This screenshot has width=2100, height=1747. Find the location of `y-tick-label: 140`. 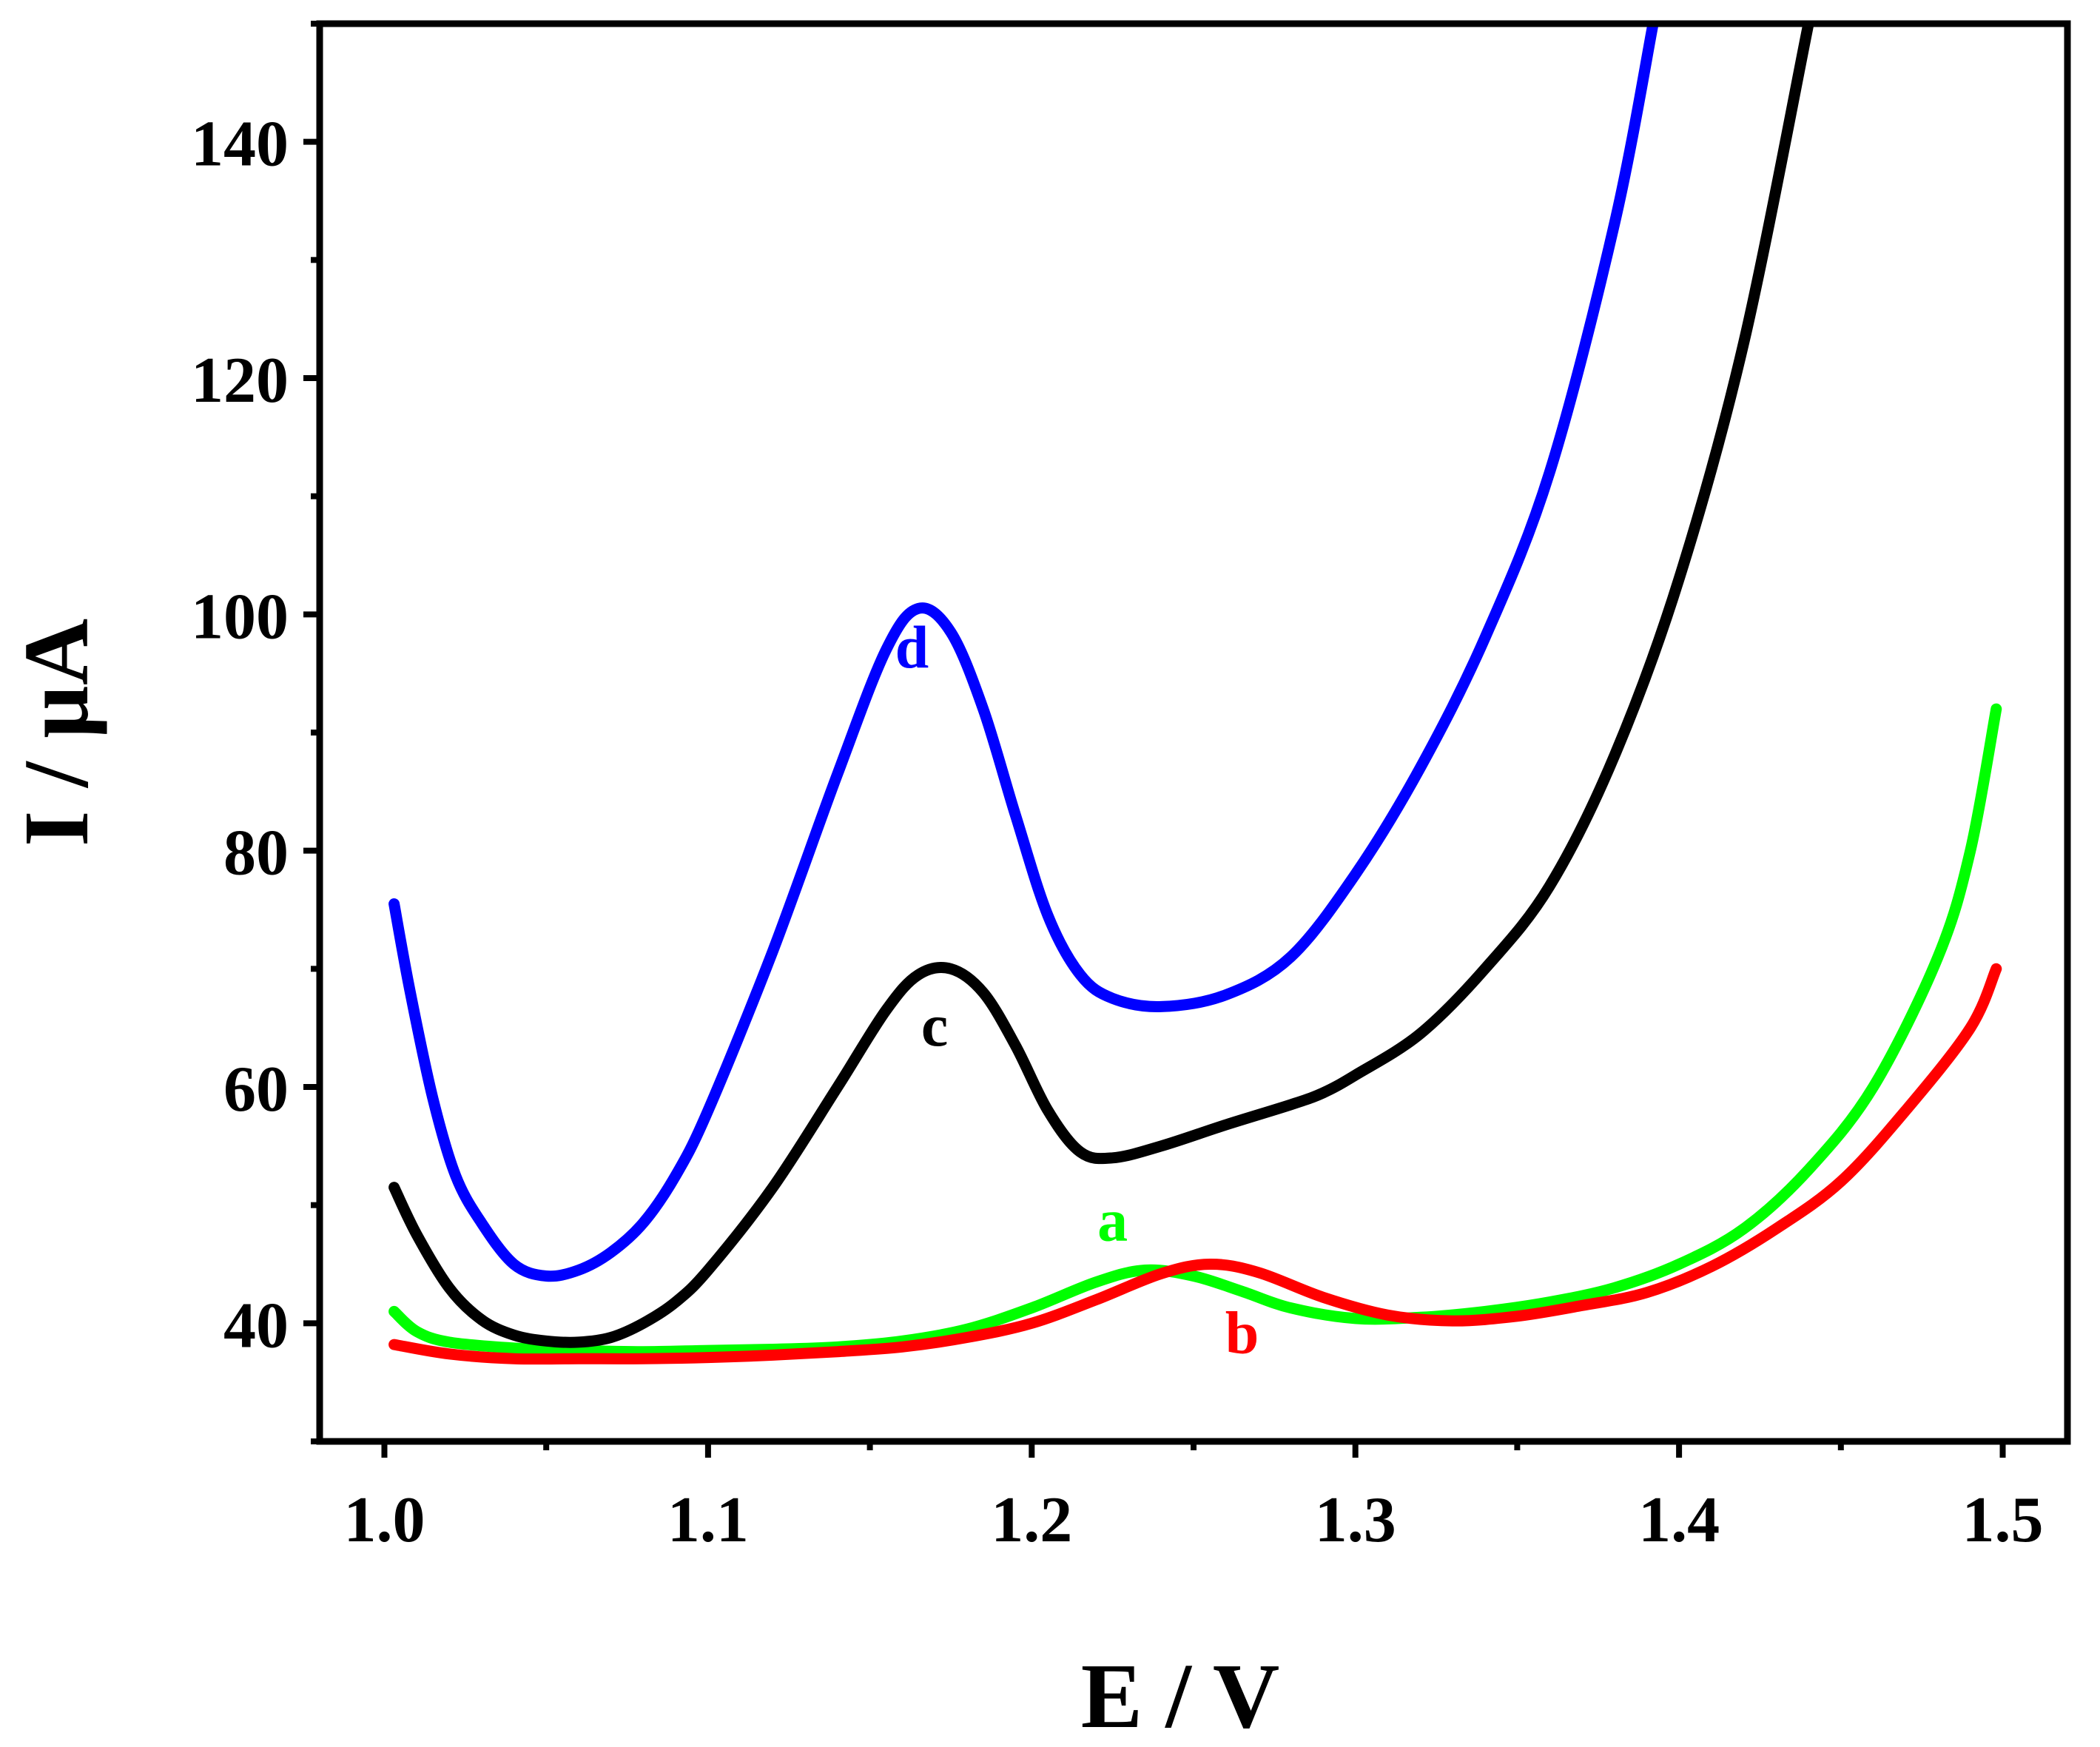

y-tick-label: 140 is located at coordinates (240, 145).